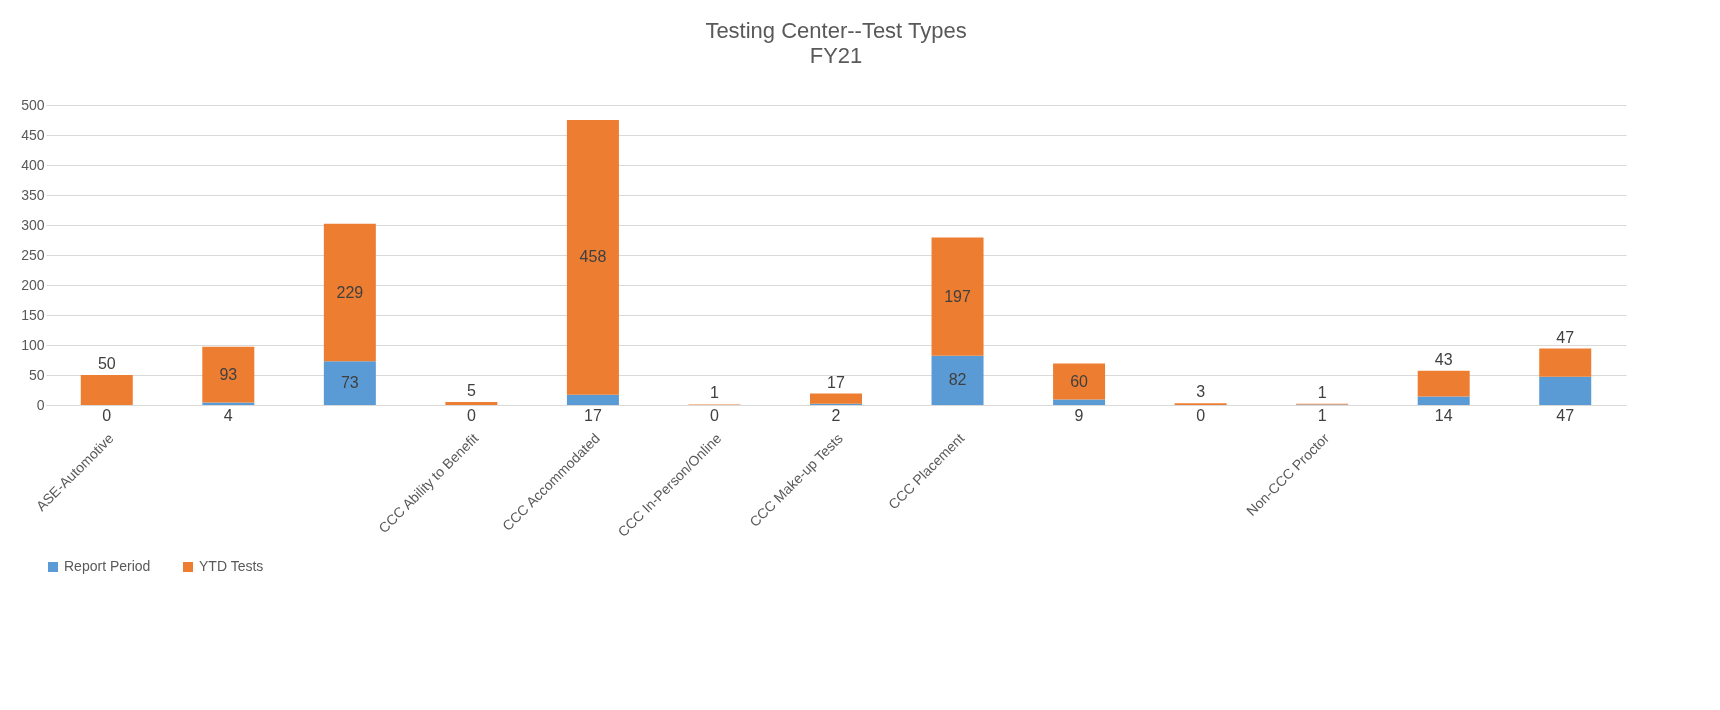 This screenshot has width=1720, height=710. What do you see at coordinates (33, 194) in the screenshot?
I see `y-tick-label: 350` at bounding box center [33, 194].